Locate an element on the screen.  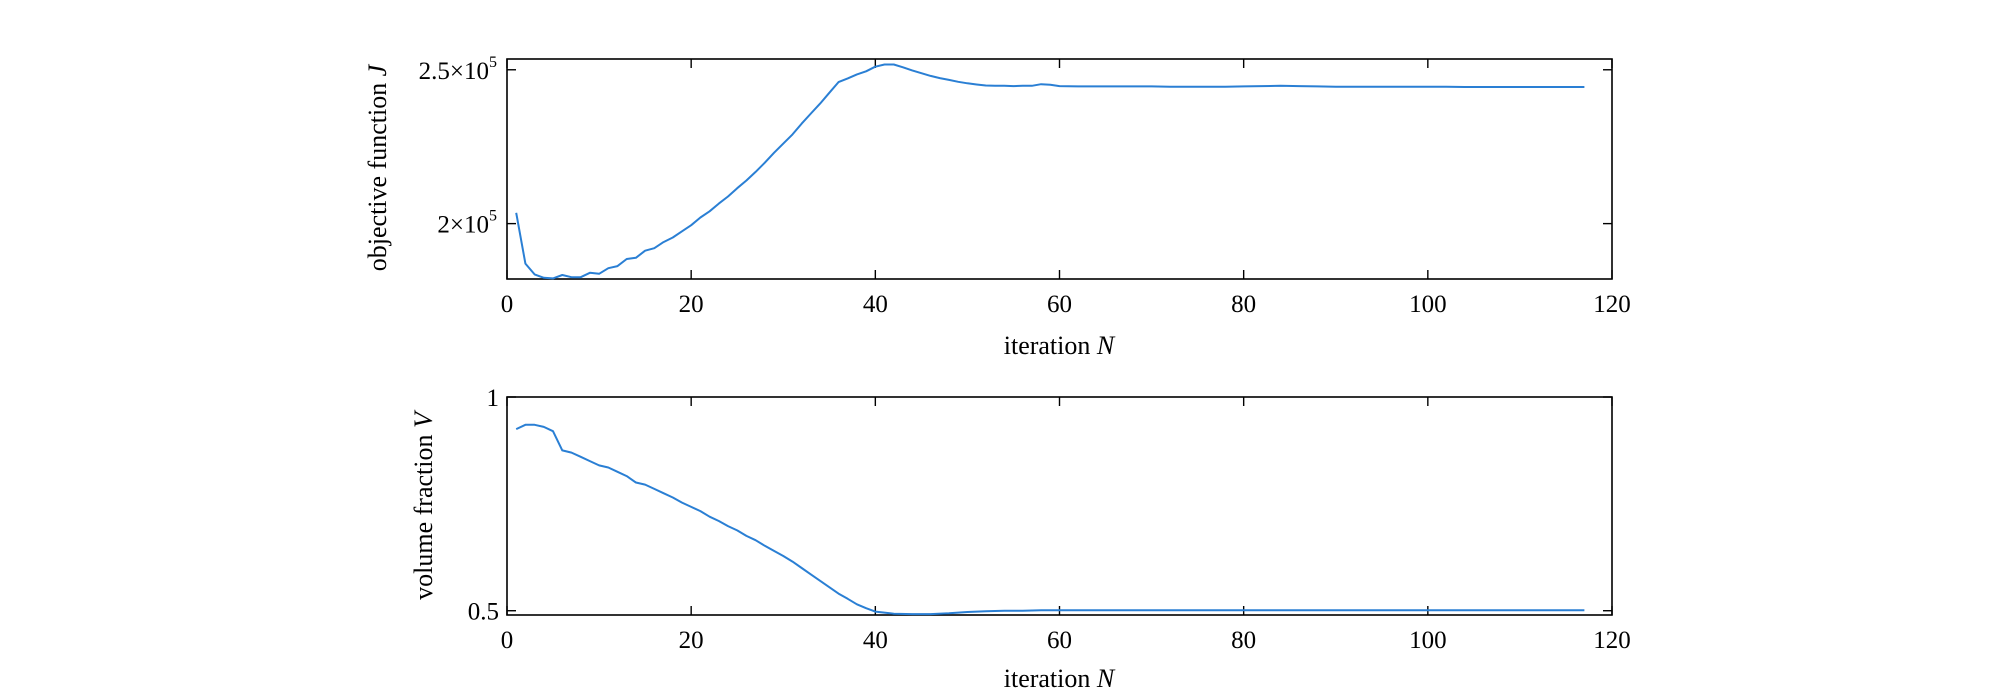
objective-x-tick-label: 80 is located at coordinates (1243, 304).